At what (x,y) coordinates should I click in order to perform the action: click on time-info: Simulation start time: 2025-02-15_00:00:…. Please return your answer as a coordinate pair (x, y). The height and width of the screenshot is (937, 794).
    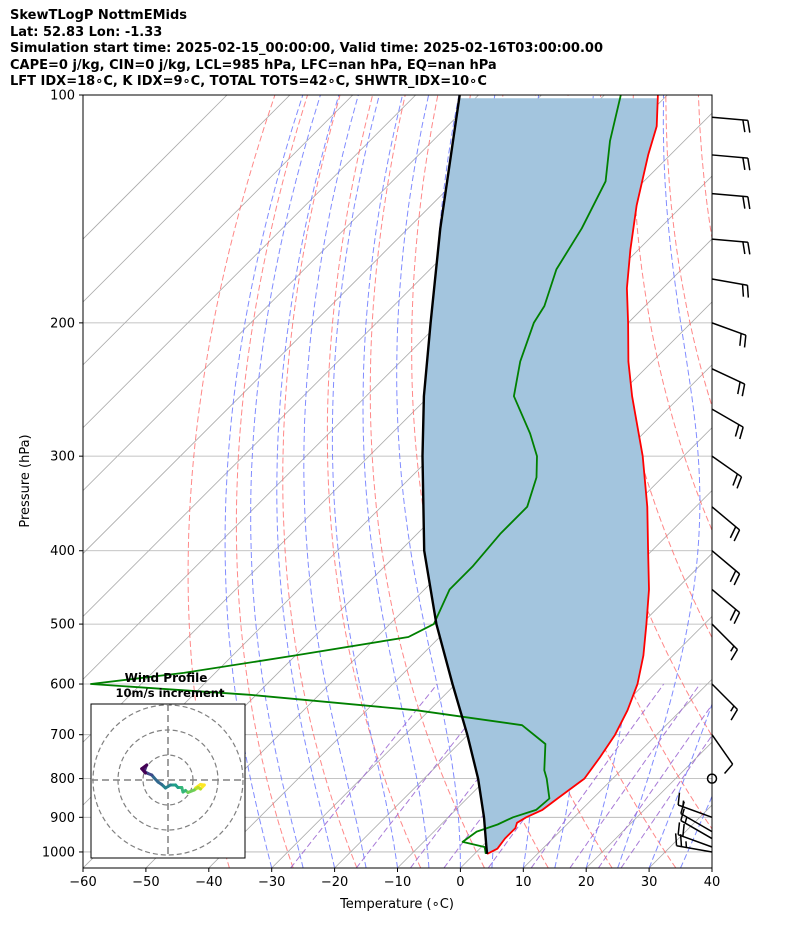
    Looking at the image, I should click on (306, 48).